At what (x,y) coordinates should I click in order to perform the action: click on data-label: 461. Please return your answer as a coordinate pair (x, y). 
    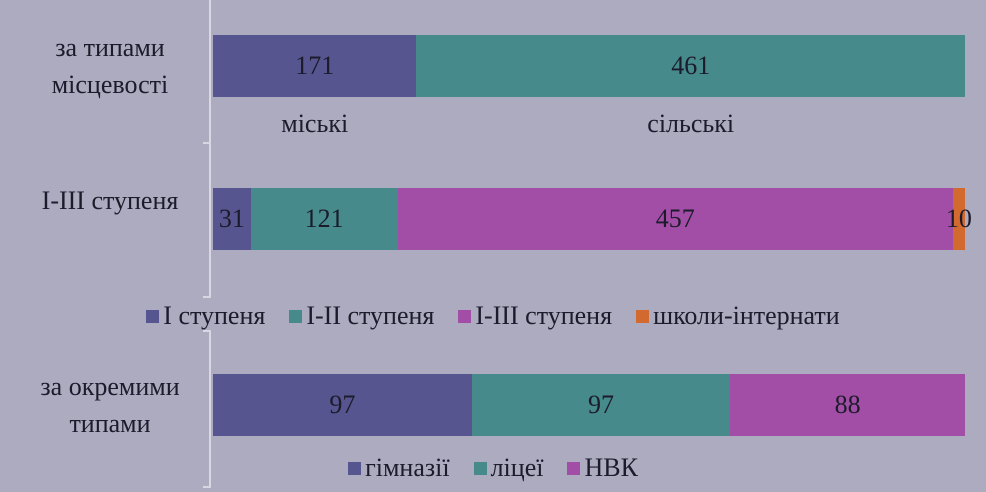
    Looking at the image, I should click on (691, 65).